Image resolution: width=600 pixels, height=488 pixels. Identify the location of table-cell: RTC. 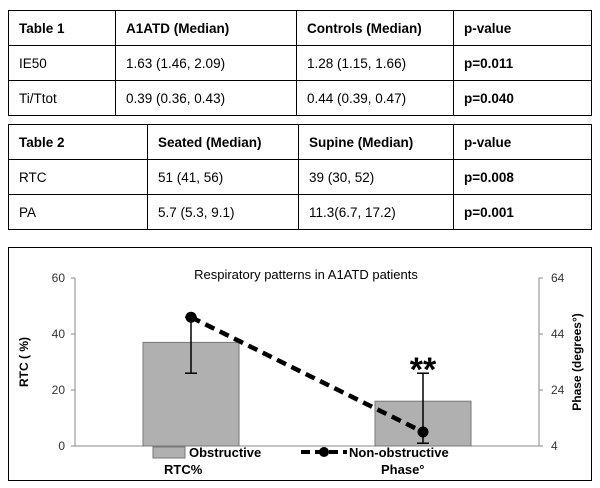
(78, 177).